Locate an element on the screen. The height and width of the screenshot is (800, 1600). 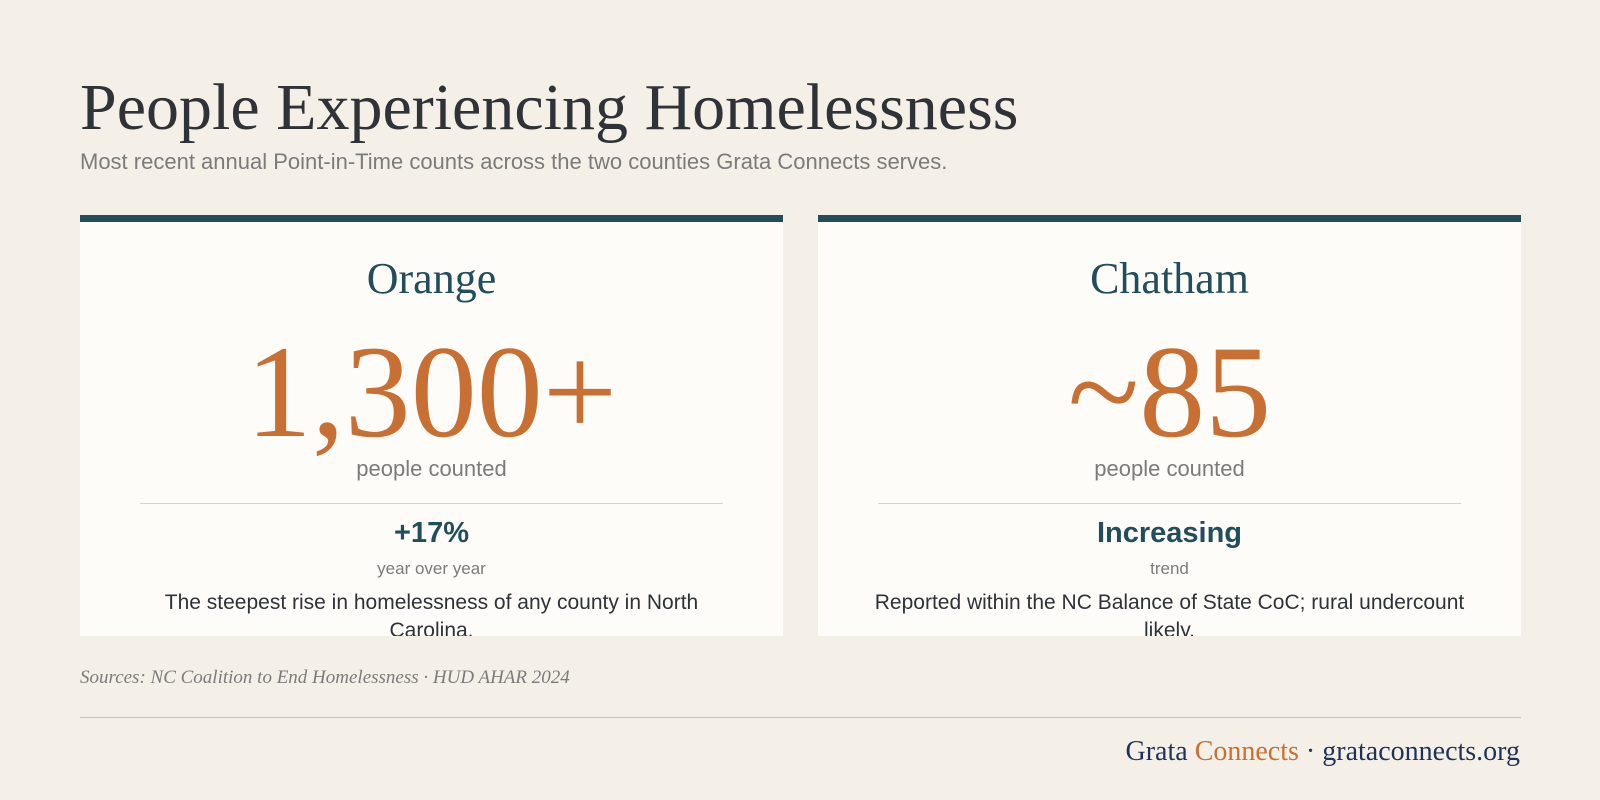
county-name: Orange is located at coordinates (431, 278).